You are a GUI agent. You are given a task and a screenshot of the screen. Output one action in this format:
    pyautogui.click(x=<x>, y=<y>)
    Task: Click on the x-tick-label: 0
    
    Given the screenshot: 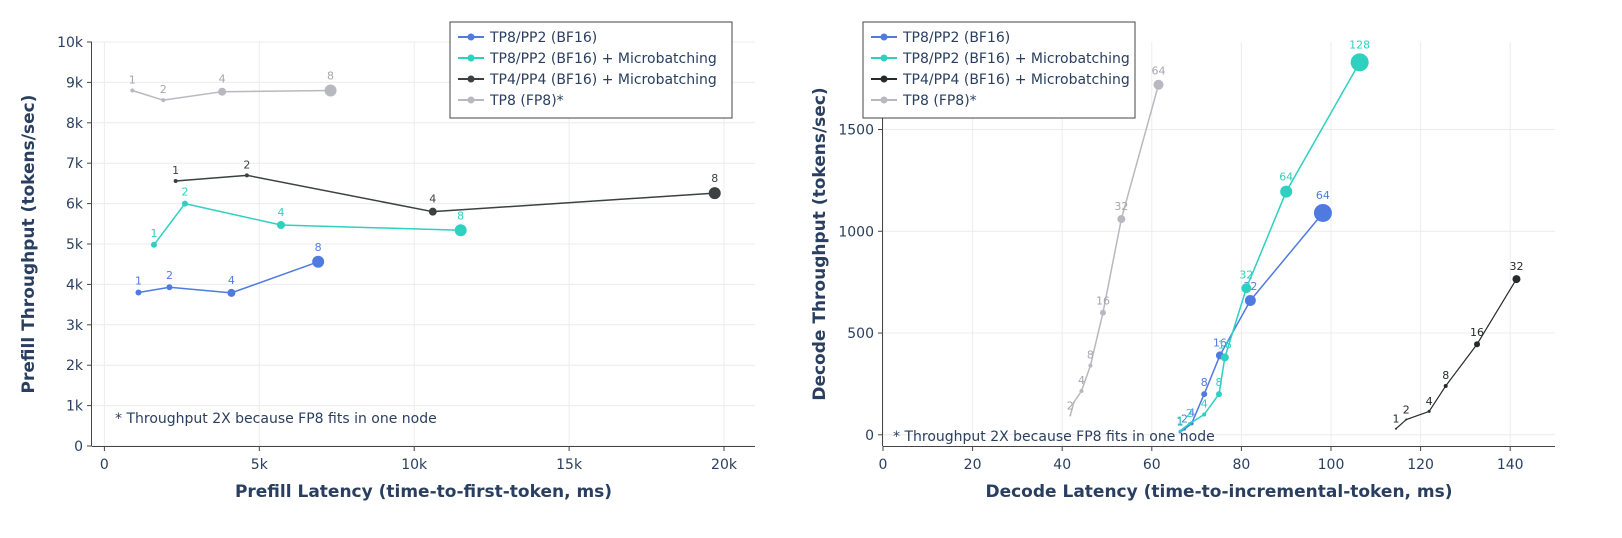 What is the action you would take?
    pyautogui.click(x=883, y=465)
    